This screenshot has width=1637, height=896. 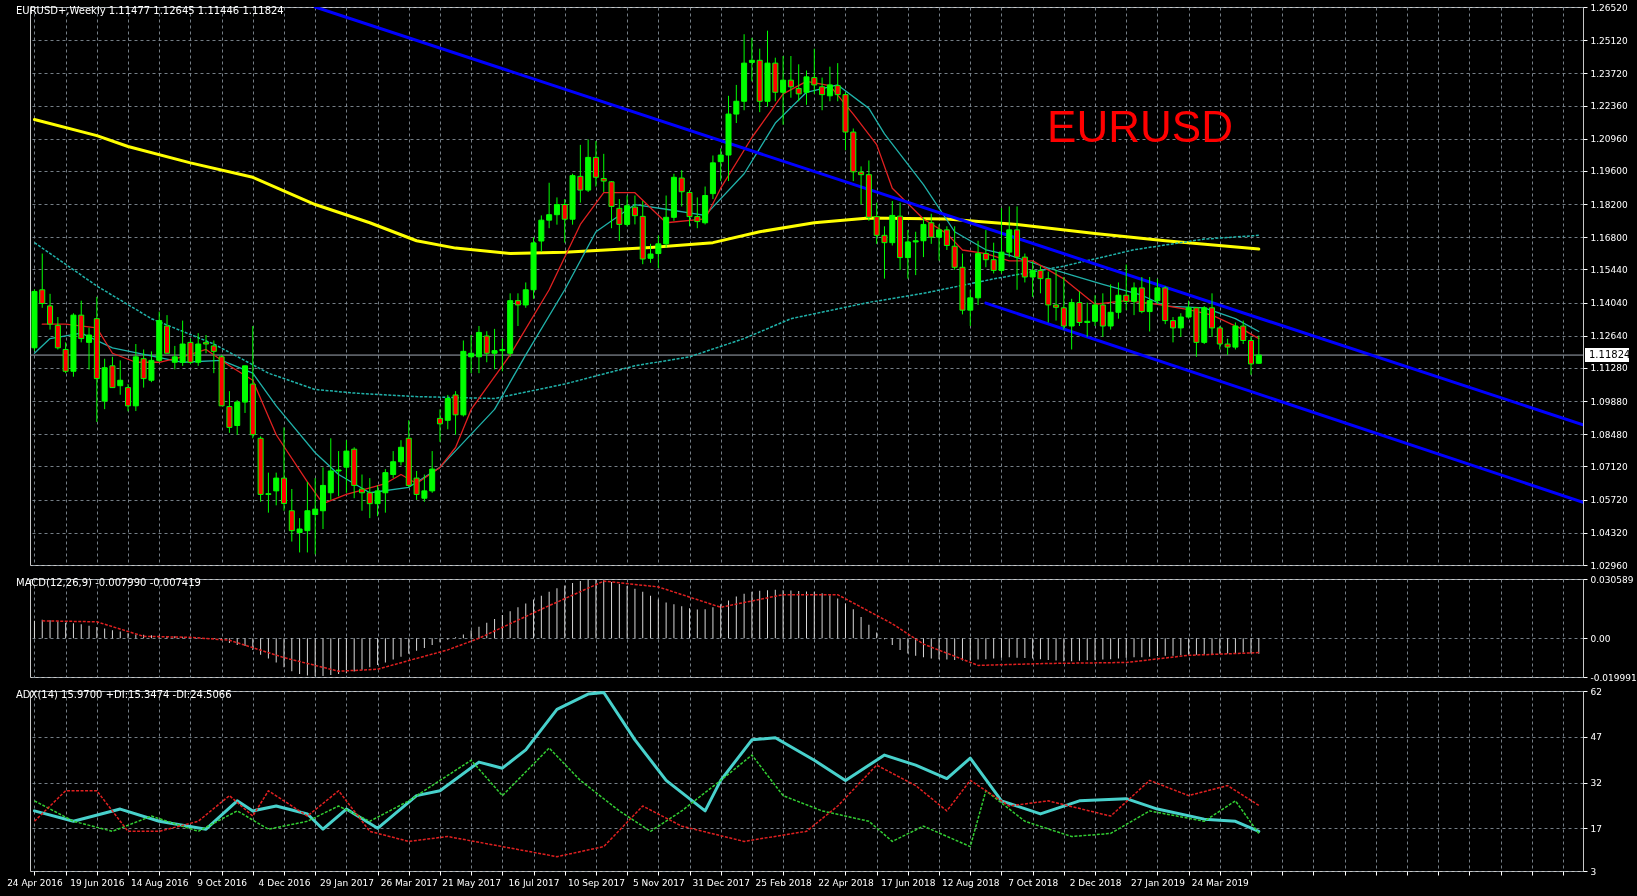 I want to click on annotation: EURUSD, so click(x=1140, y=126).